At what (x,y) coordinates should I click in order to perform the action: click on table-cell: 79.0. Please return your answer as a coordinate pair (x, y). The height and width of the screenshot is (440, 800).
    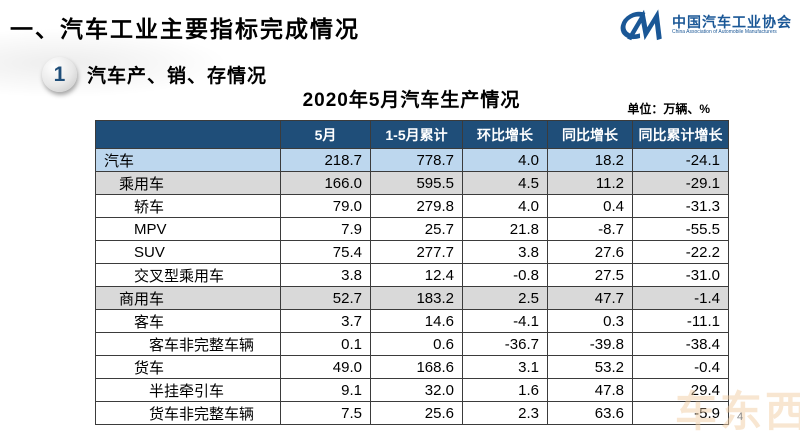
    Looking at the image, I should click on (325, 206).